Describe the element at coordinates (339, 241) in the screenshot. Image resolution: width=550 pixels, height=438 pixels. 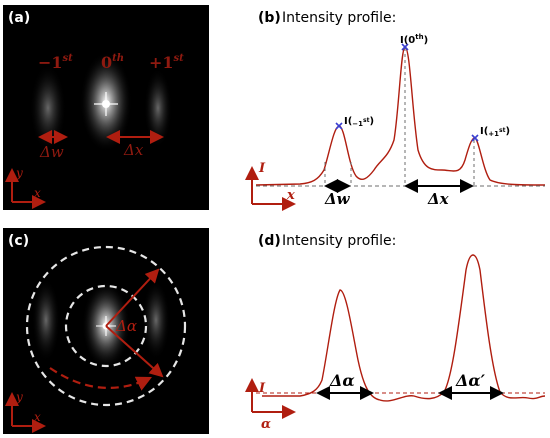
I see `panel-d-title: Intensity profile:` at that location.